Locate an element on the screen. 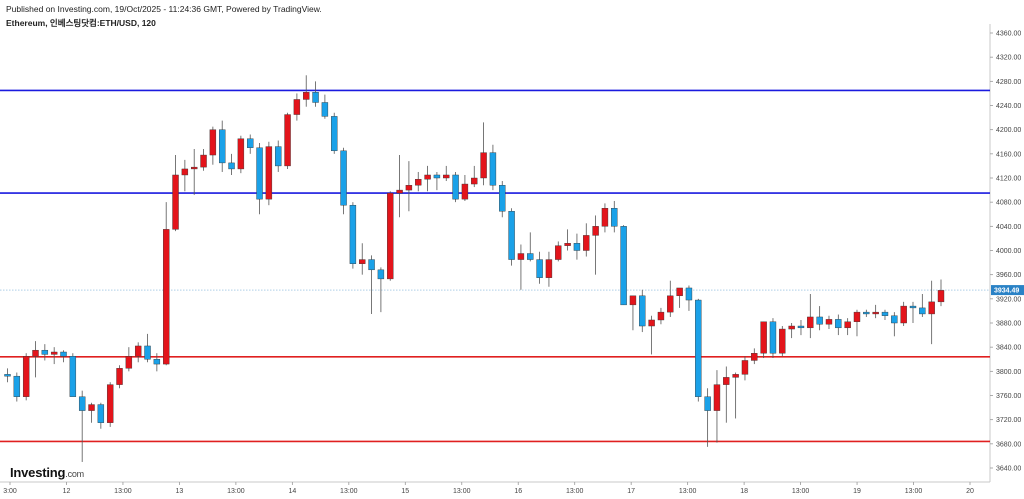 The image size is (1024, 499). y-tick-label: 4080.00 is located at coordinates (1008, 203).